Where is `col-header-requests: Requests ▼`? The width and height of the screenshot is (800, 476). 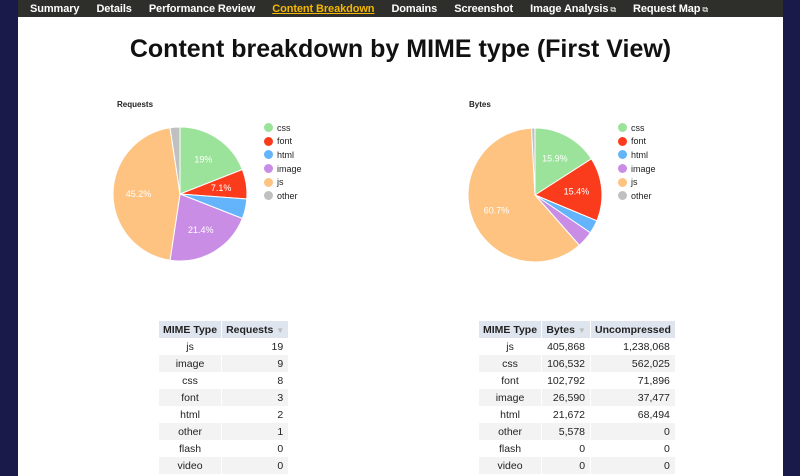 col-header-requests: Requests ▼ is located at coordinates (255, 329).